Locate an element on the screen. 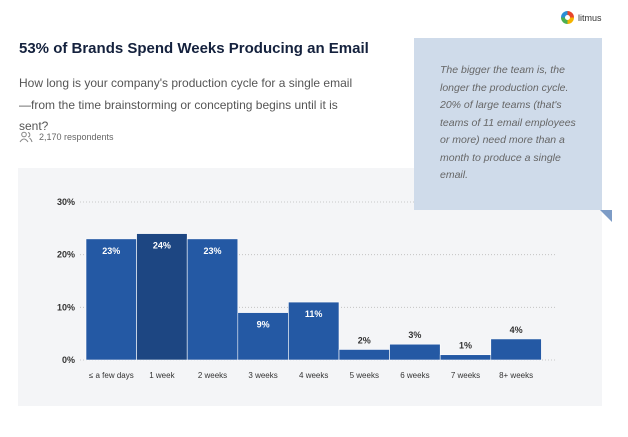 The width and height of the screenshot is (628, 437). x-tick-label: 4 weeks is located at coordinates (313, 375).